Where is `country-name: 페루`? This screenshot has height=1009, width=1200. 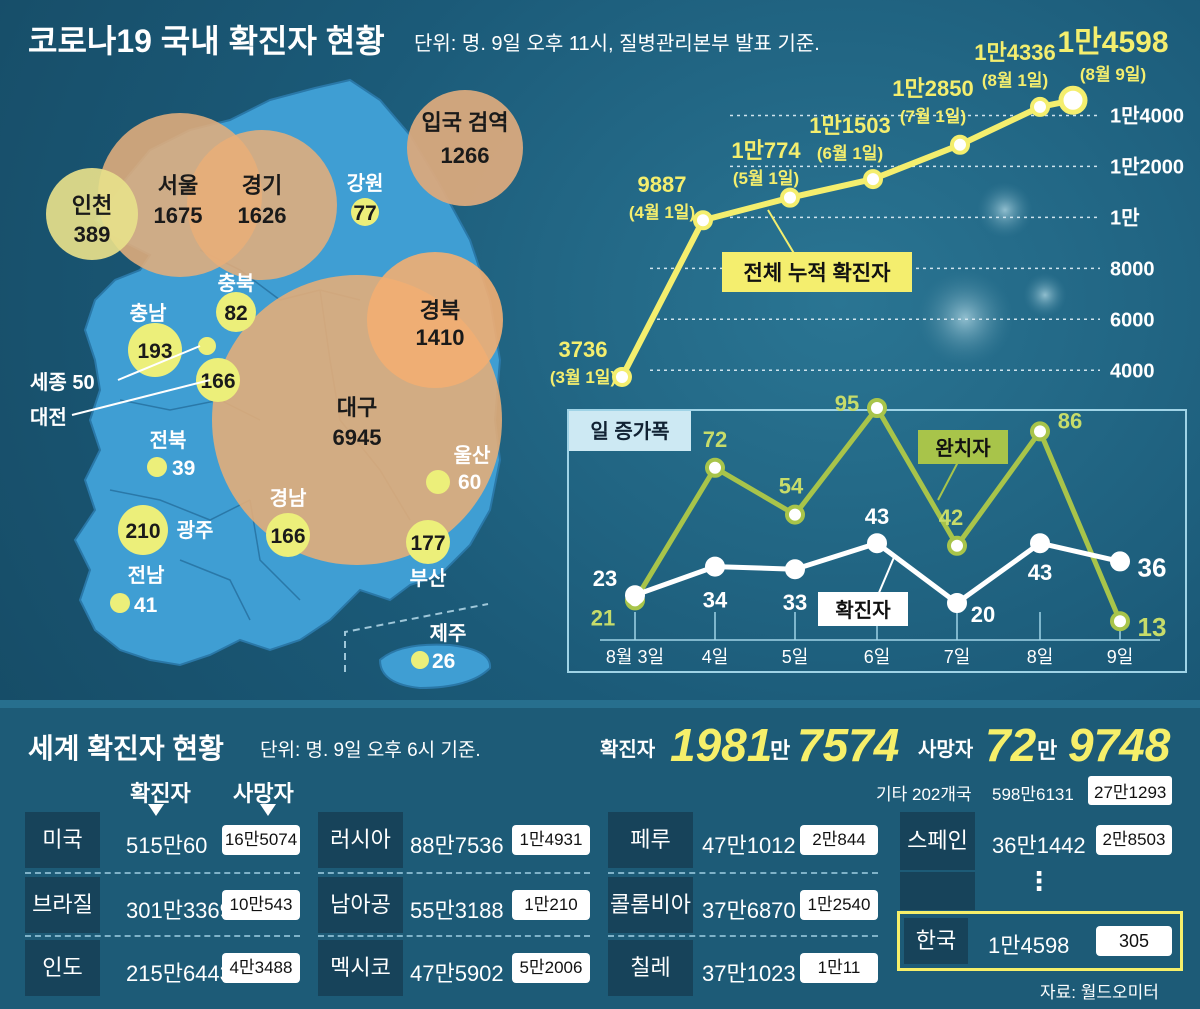
country-name: 페루 is located at coordinates (650, 840).